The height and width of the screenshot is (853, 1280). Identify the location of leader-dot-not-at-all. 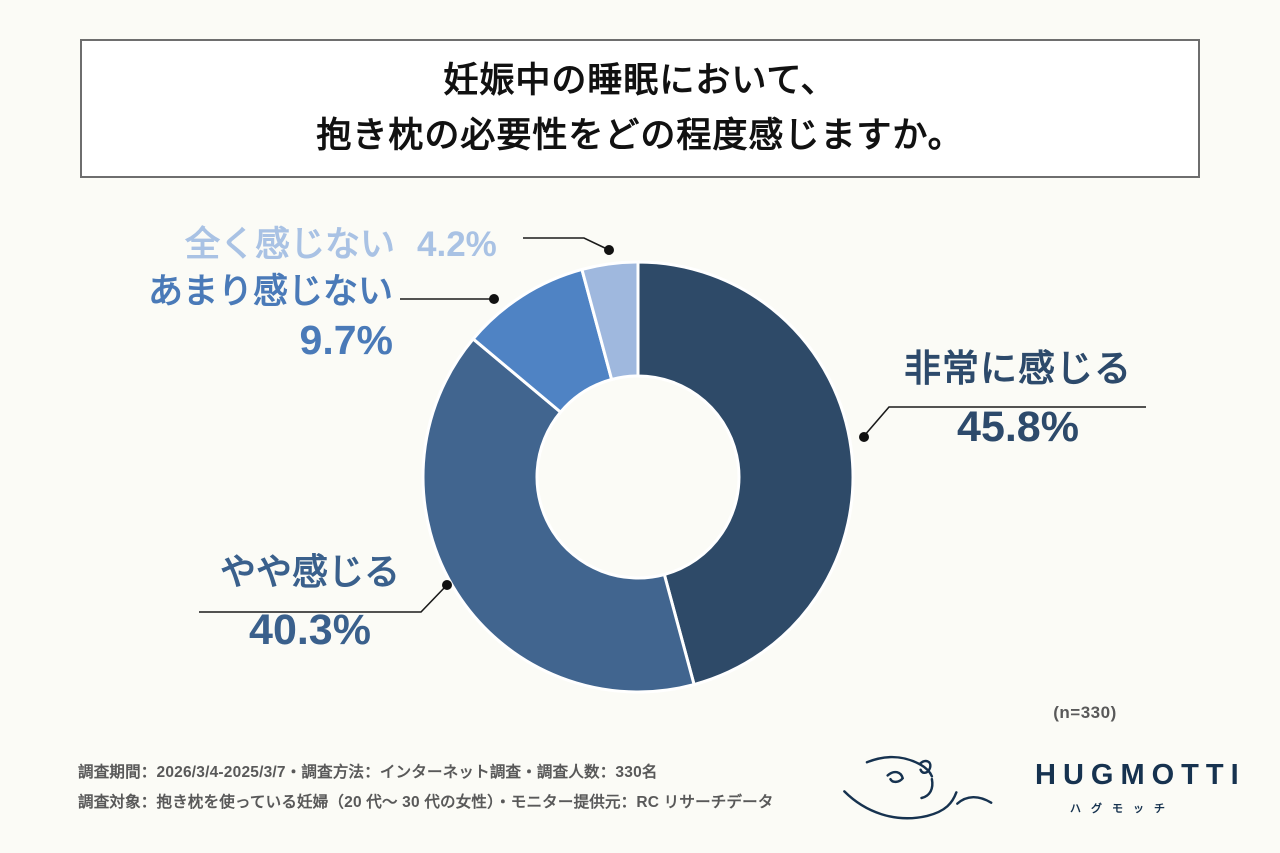
(609, 250).